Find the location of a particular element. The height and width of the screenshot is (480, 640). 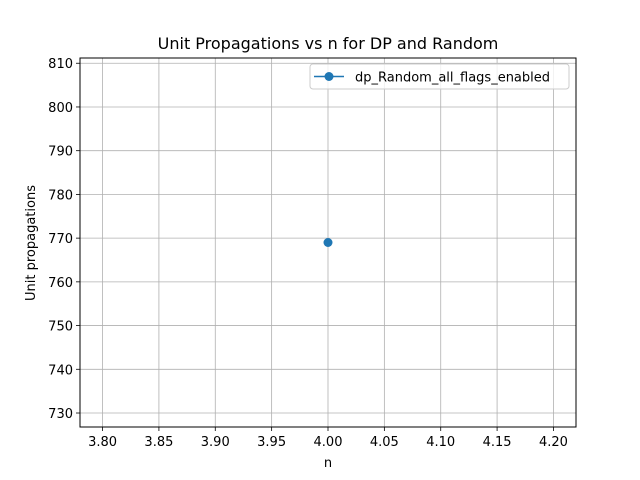

y-axis-ticks: 730 740 750 760 770 780 790 800 810 is located at coordinates (64, 239).